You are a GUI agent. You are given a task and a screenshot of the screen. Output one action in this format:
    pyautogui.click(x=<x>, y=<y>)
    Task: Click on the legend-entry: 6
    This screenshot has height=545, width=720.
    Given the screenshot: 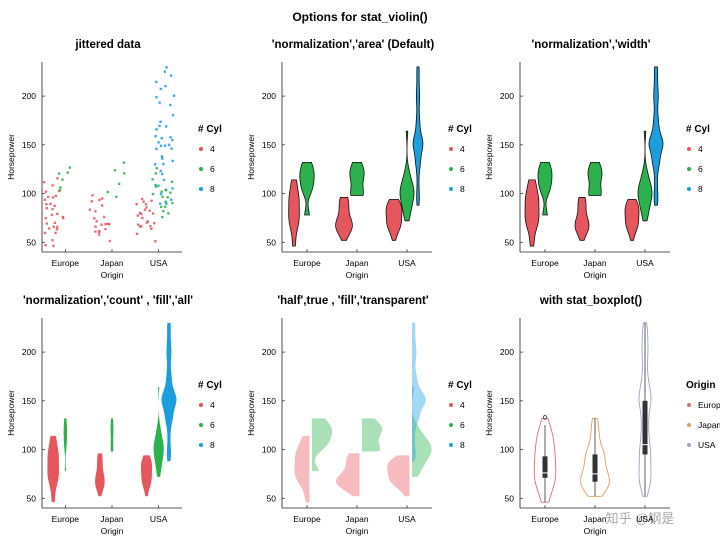 What is the action you would take?
    pyautogui.click(x=212, y=425)
    